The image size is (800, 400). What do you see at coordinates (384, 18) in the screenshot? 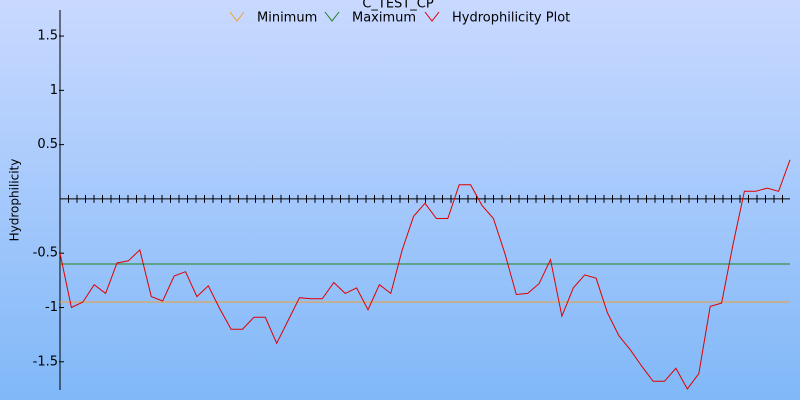
I see `legend-label: Maximum` at bounding box center [384, 18].